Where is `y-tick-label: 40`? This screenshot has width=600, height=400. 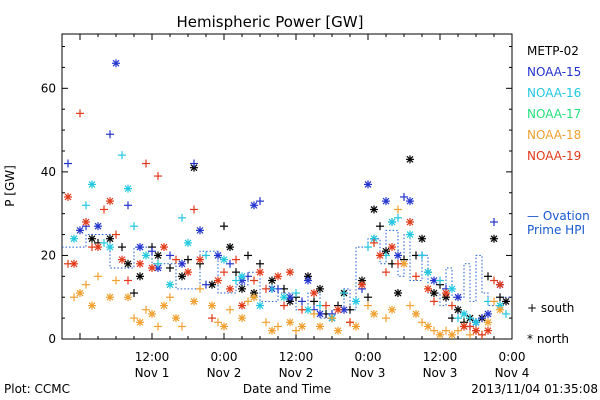 y-tick-label: 40 is located at coordinates (48, 172).